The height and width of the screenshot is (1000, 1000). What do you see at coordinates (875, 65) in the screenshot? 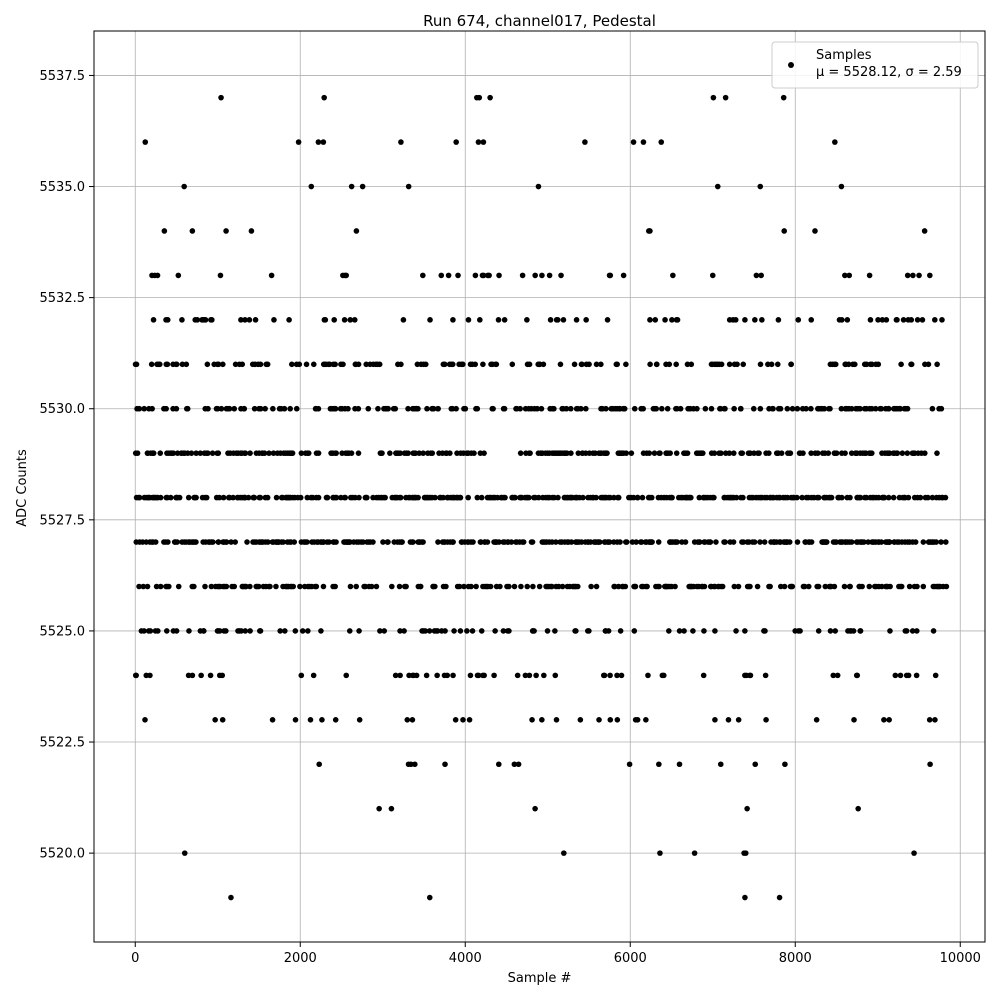
I see `legend-box` at bounding box center [875, 65].